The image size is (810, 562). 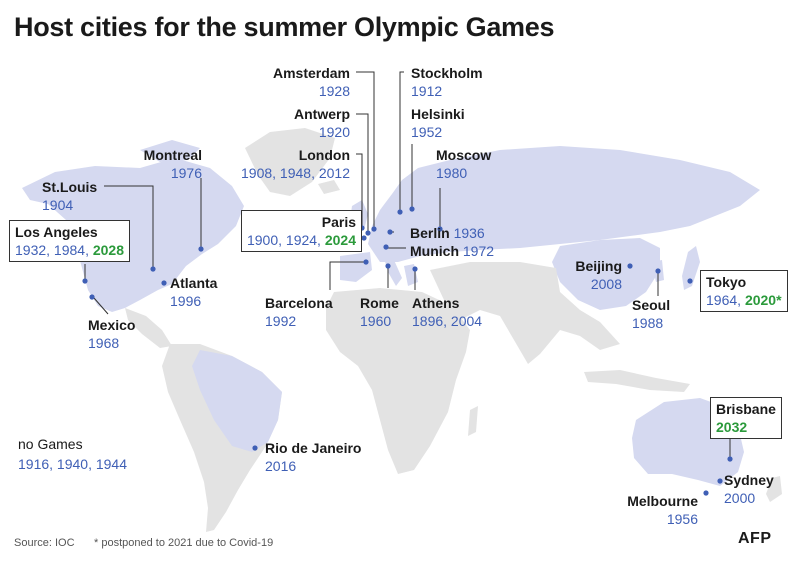 I want to click on city-label-stockholm: Stockholm 1912, so click(x=447, y=82).